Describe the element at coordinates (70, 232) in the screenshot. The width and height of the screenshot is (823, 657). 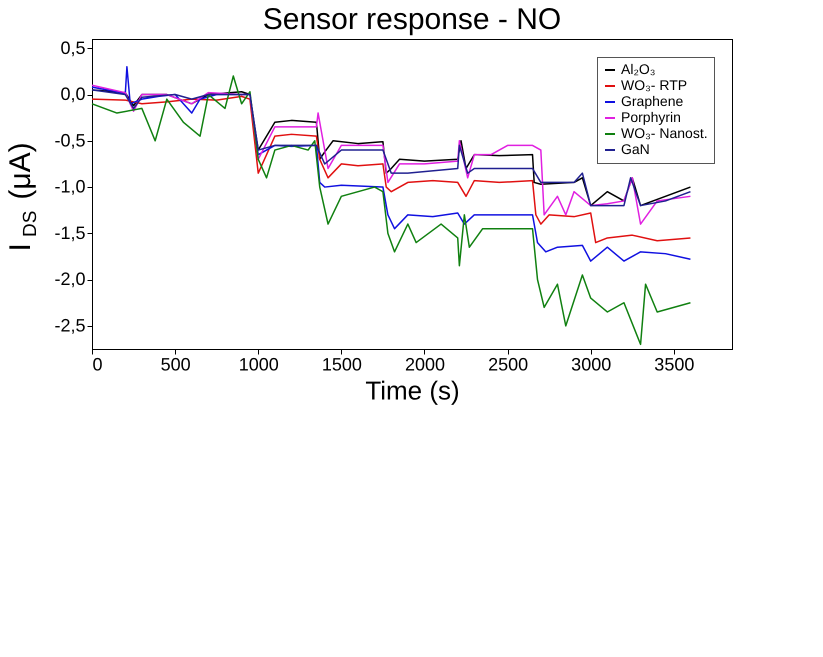
I see `y-tick-label: -1,5` at that location.